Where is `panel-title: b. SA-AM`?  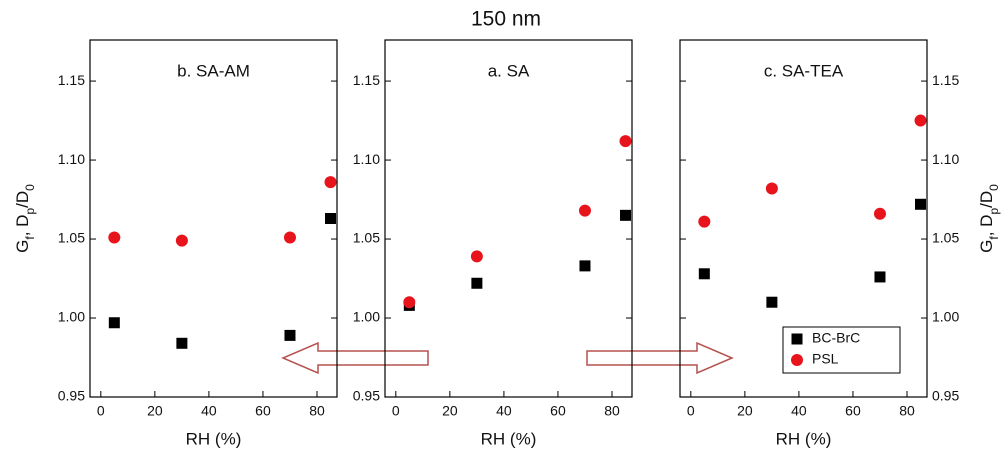 panel-title: b. SA-AM is located at coordinates (213, 70).